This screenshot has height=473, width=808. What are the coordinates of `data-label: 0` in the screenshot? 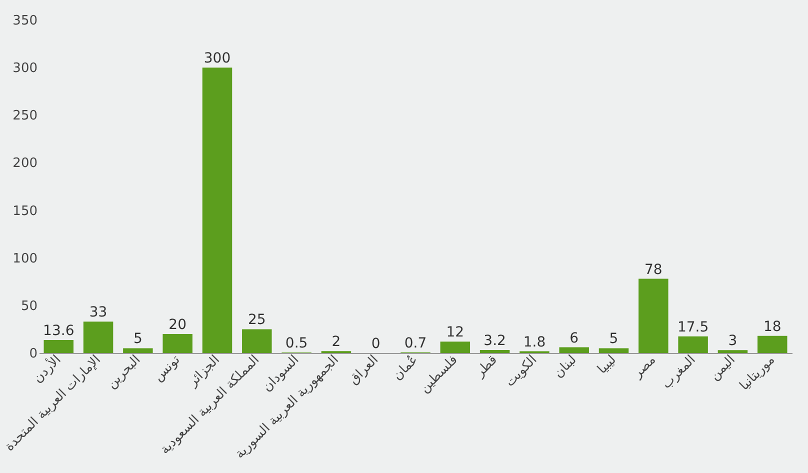 It's located at (375, 344).